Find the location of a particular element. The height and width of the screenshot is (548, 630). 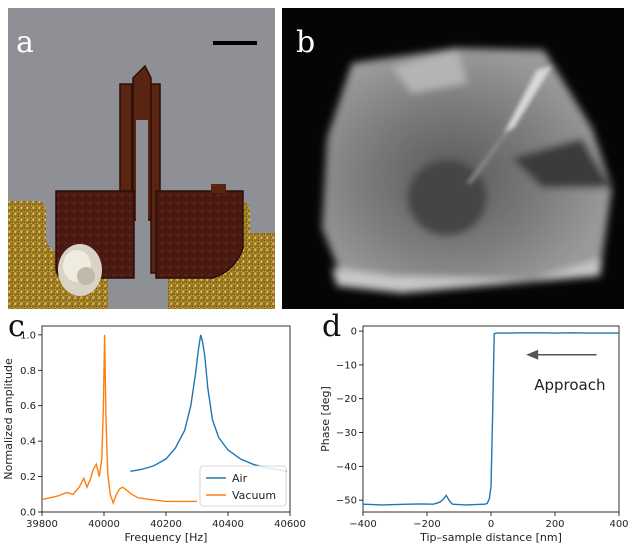

x-tick-label: −400 is located at coordinates (362, 524).